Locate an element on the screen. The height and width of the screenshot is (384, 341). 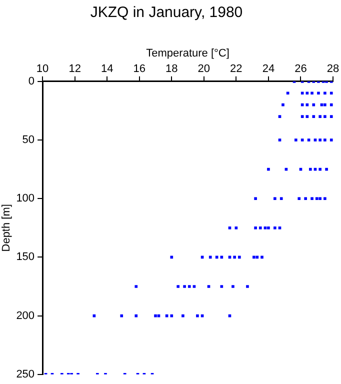
x-tick-label: 24 is located at coordinates (268, 68).